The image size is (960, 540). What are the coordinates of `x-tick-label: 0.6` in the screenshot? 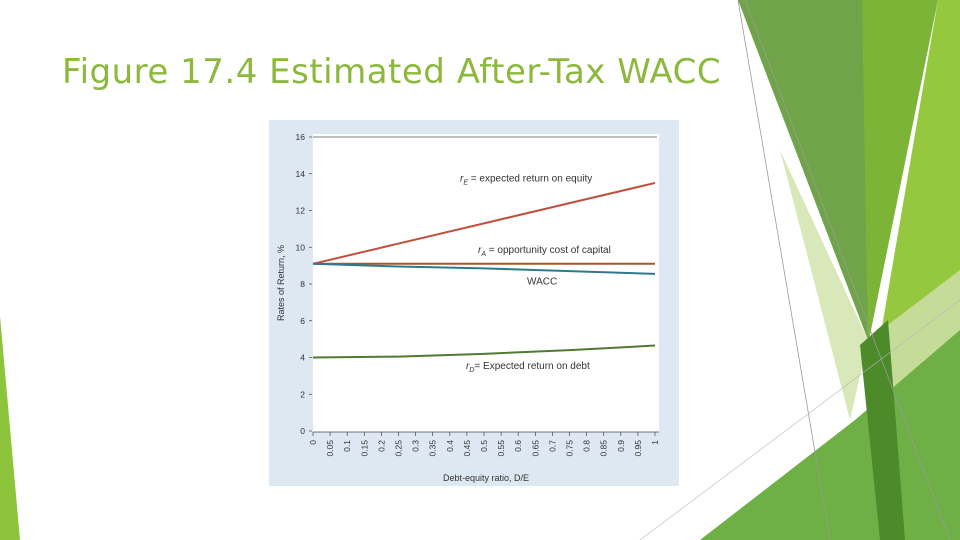 It's located at (518, 446).